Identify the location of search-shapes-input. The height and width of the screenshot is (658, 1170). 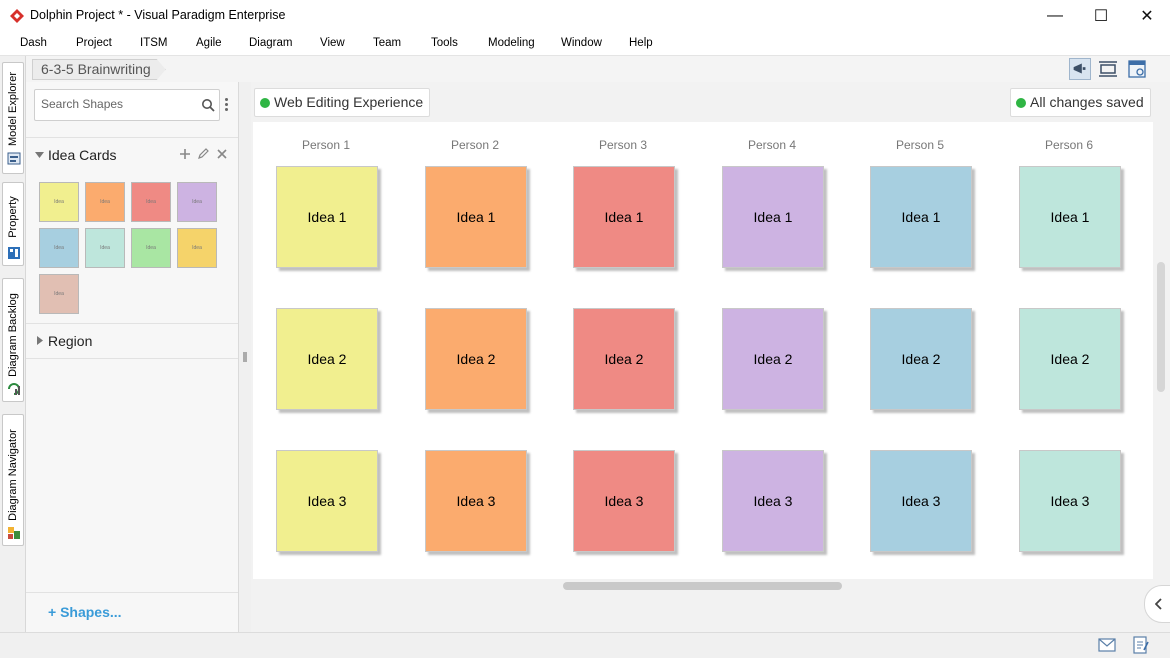
(116, 104).